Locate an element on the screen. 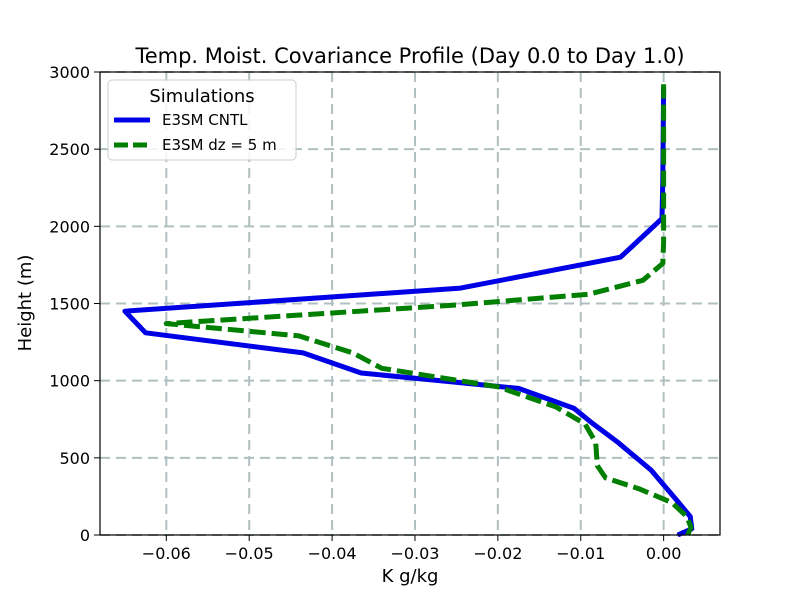 The image size is (800, 600). legend: Simulations E3SM CNTL E3SM dz = 5 m is located at coordinates (202, 120).